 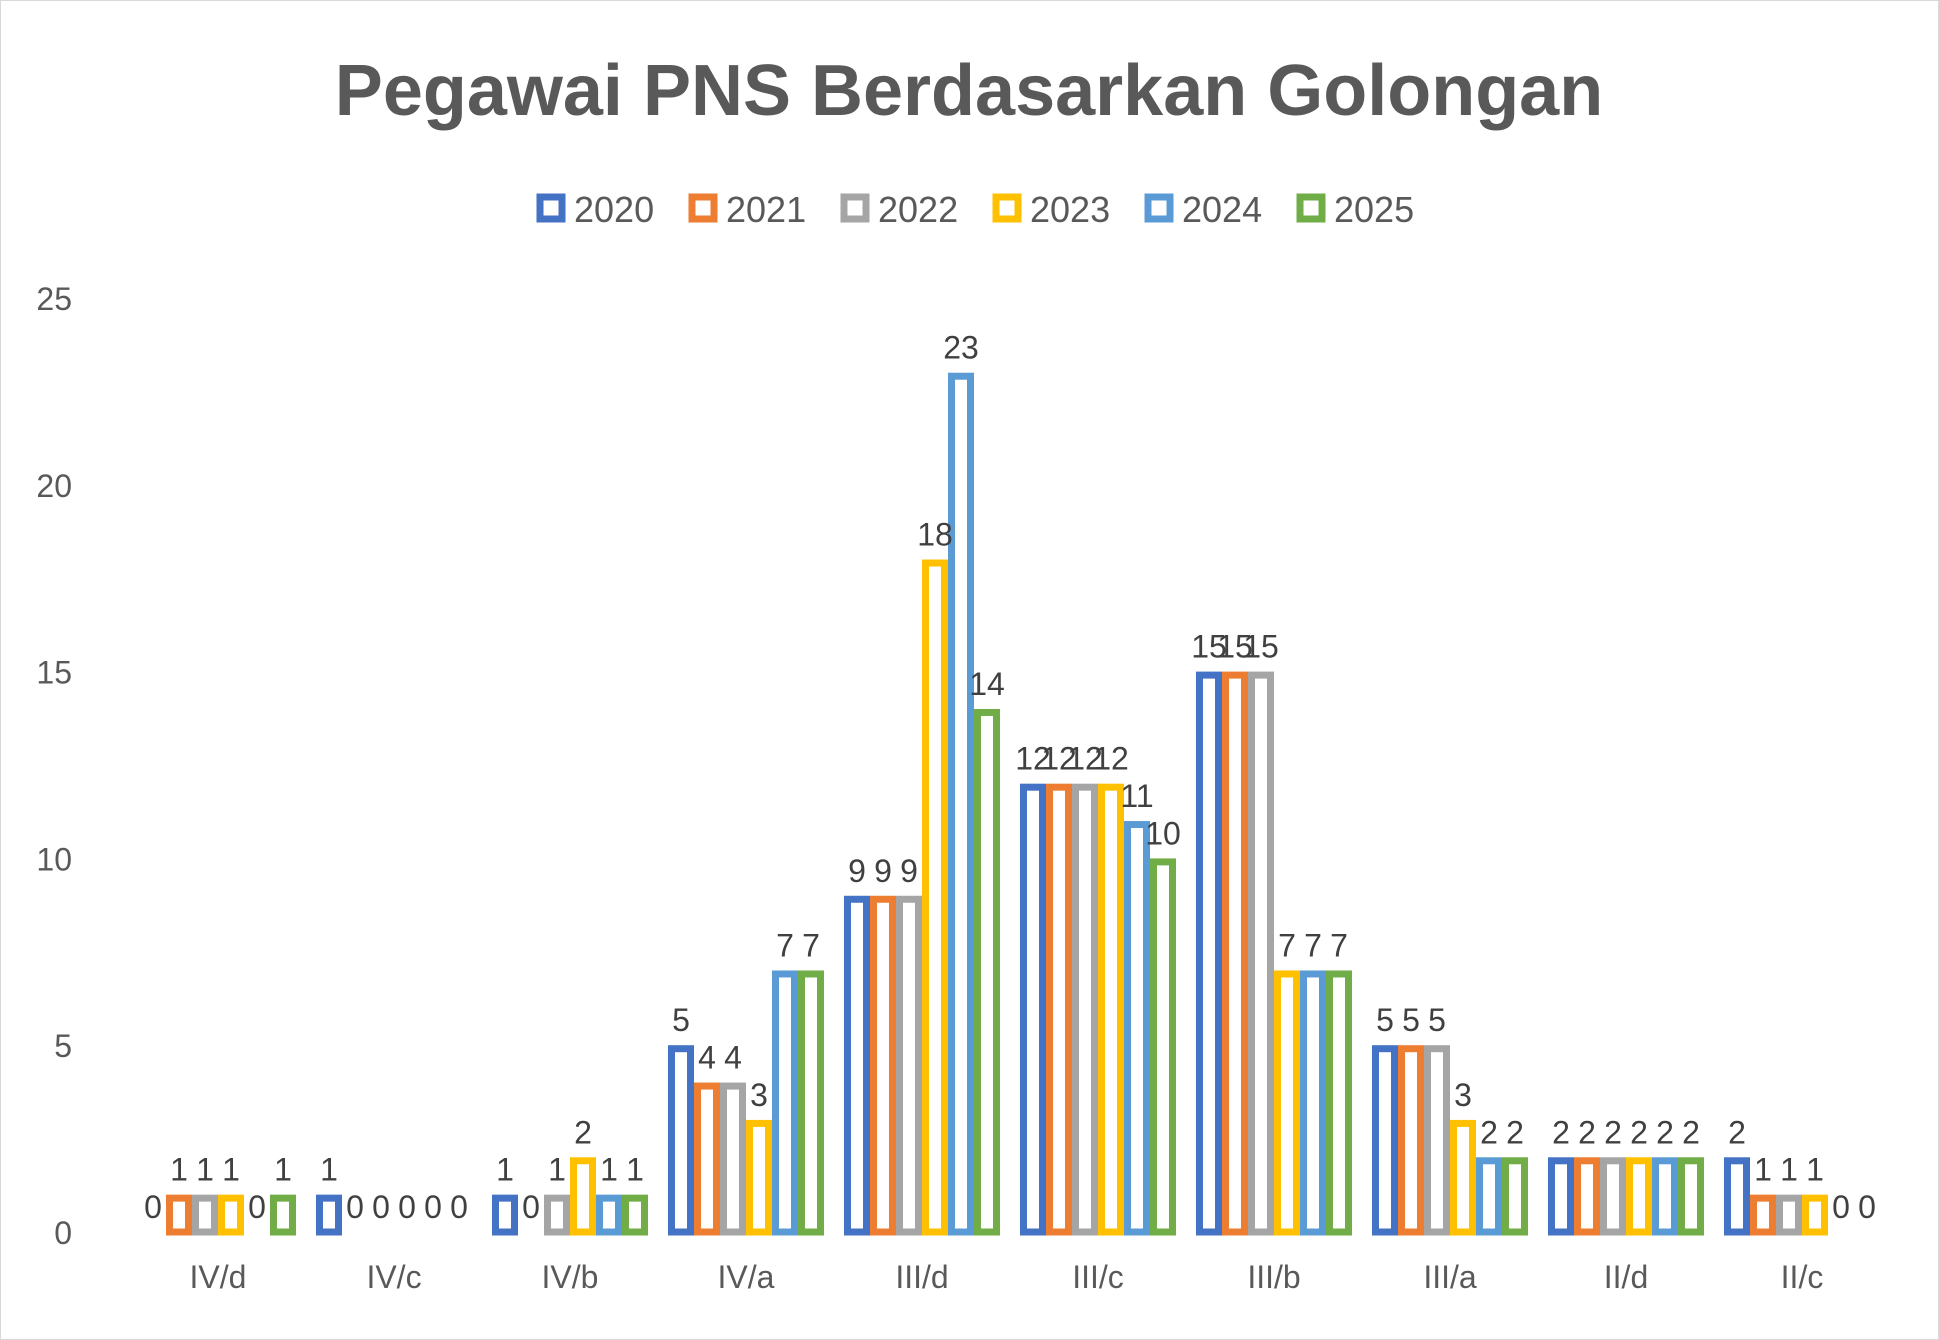 What do you see at coordinates (54, 859) in the screenshot?
I see `y-tick-label: 10` at bounding box center [54, 859].